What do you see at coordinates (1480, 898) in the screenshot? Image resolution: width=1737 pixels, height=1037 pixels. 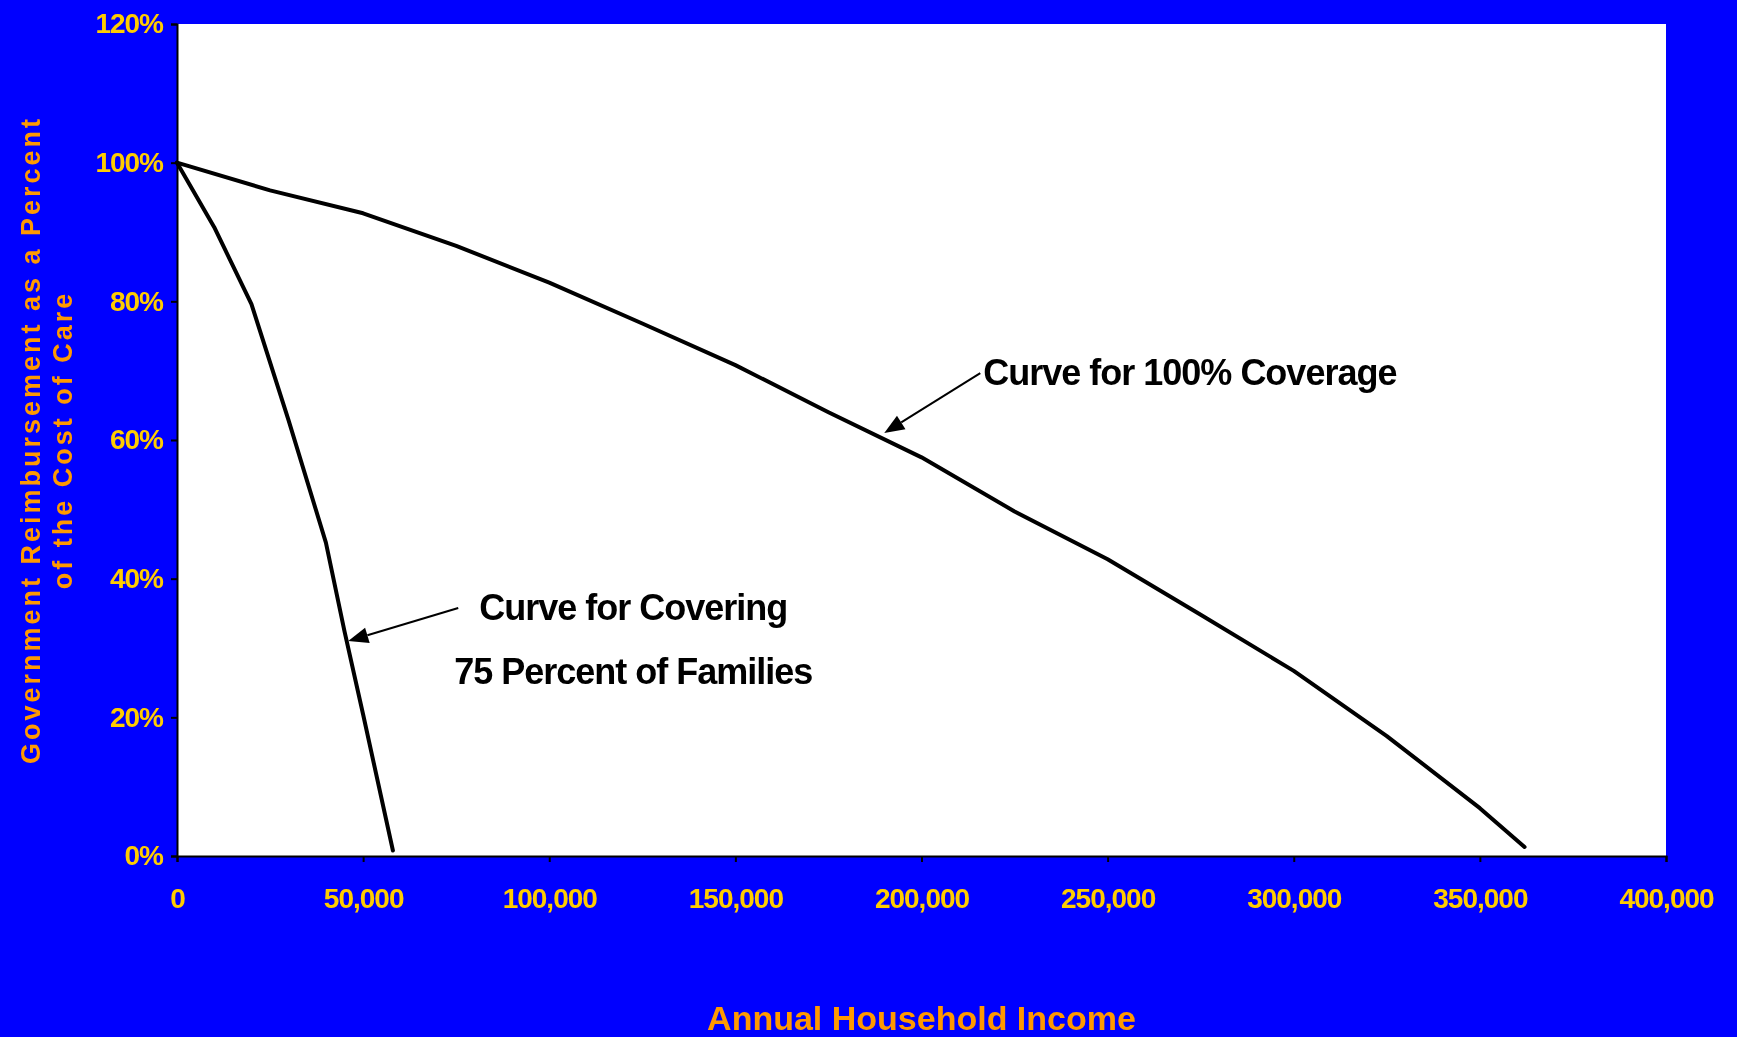 I see `x-tick-label: 350,000` at bounding box center [1480, 898].